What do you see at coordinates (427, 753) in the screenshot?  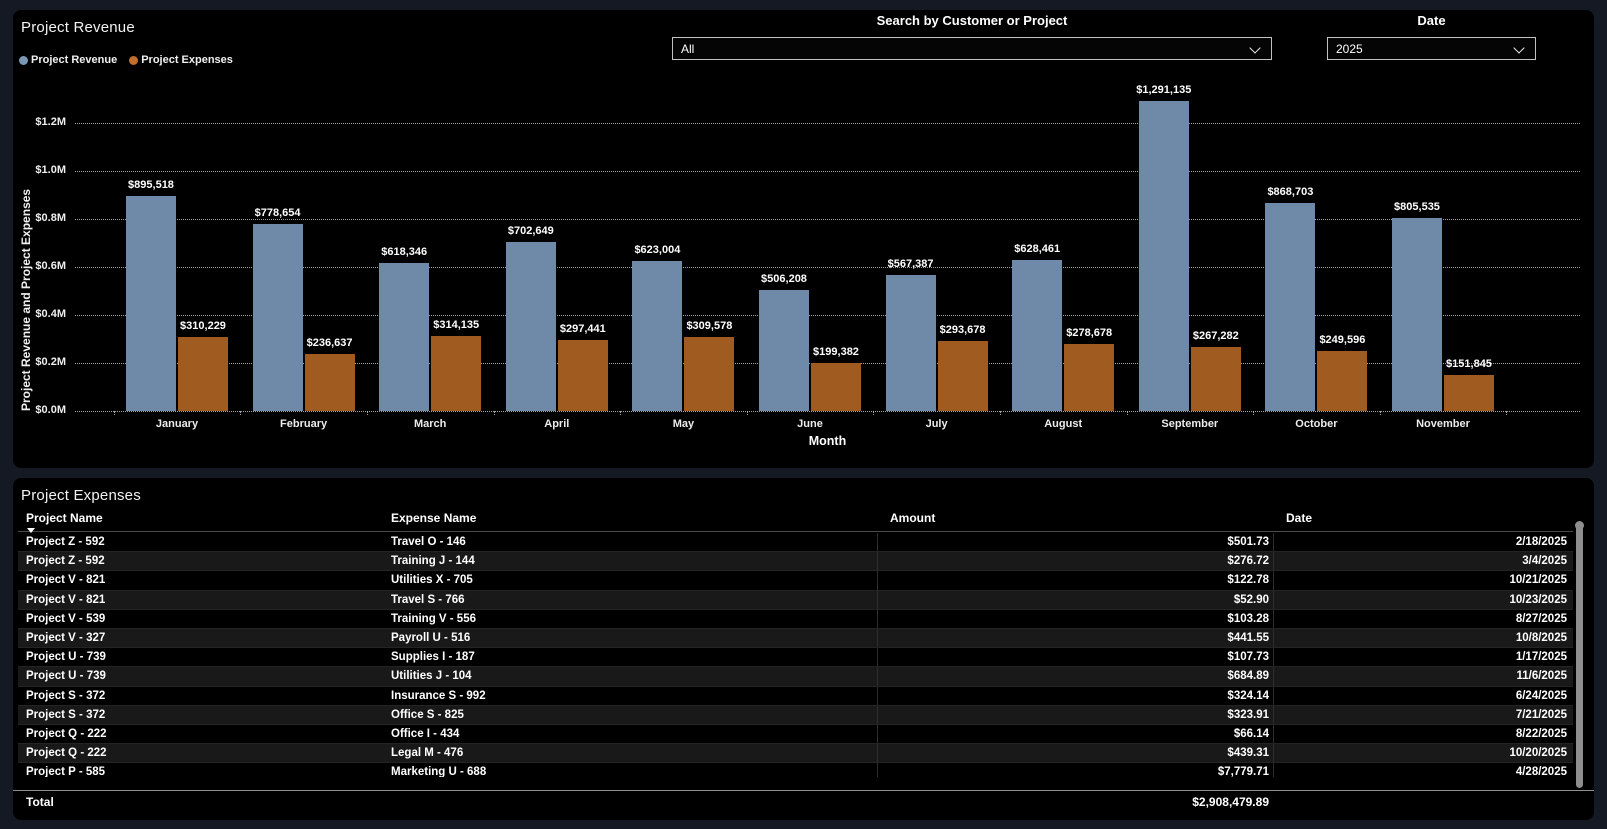 I see `table-cell: Legal M - 476` at bounding box center [427, 753].